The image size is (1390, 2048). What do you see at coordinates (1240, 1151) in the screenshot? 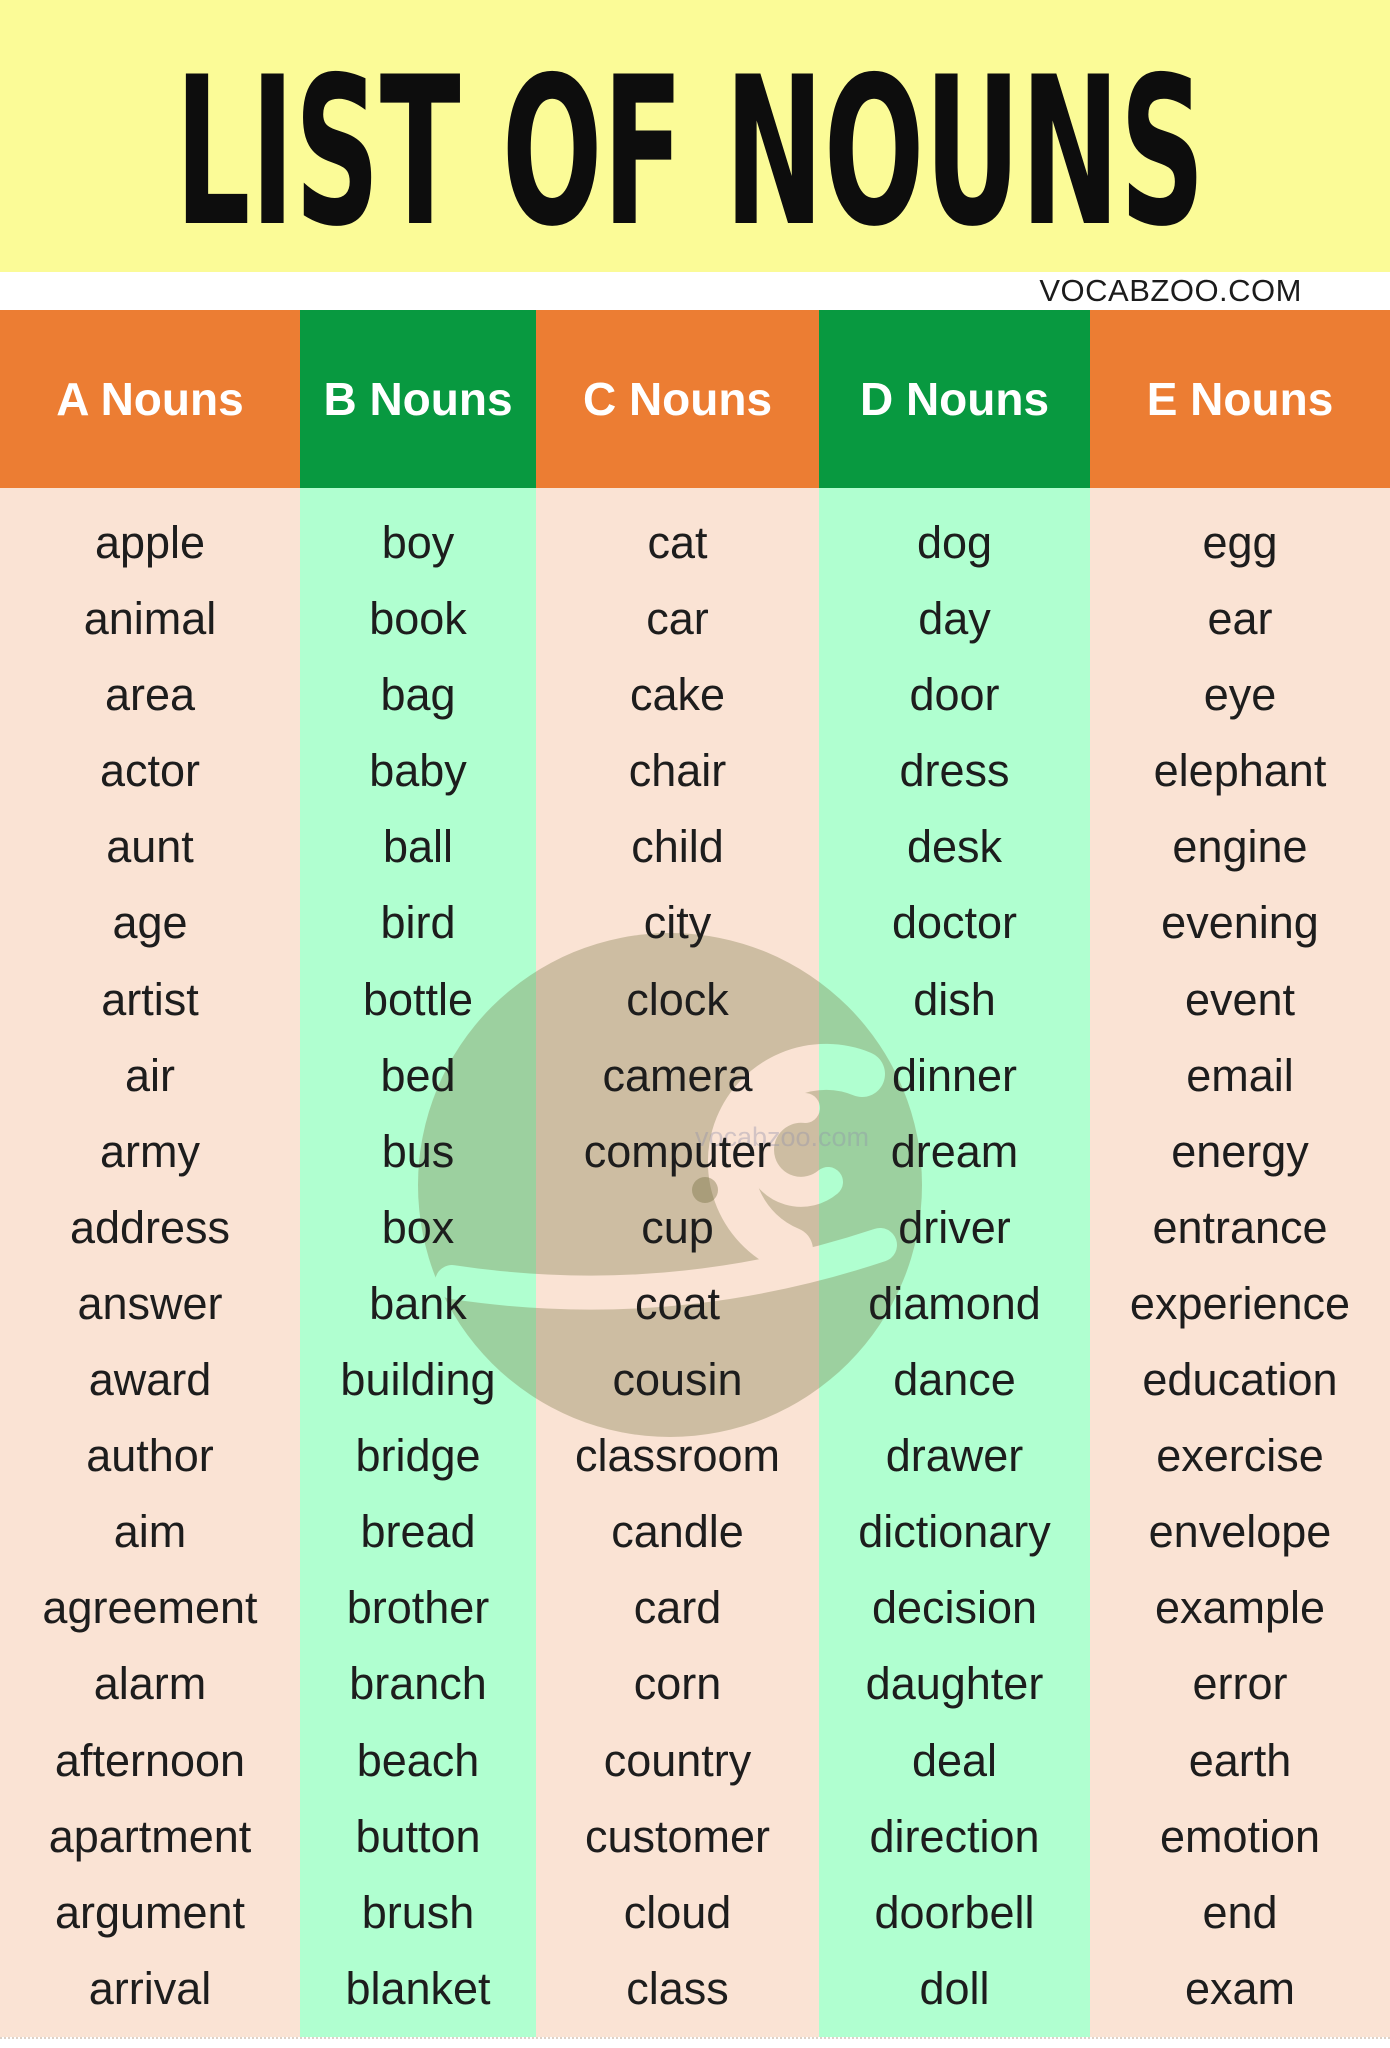
I see `noun-word: energy` at bounding box center [1240, 1151].